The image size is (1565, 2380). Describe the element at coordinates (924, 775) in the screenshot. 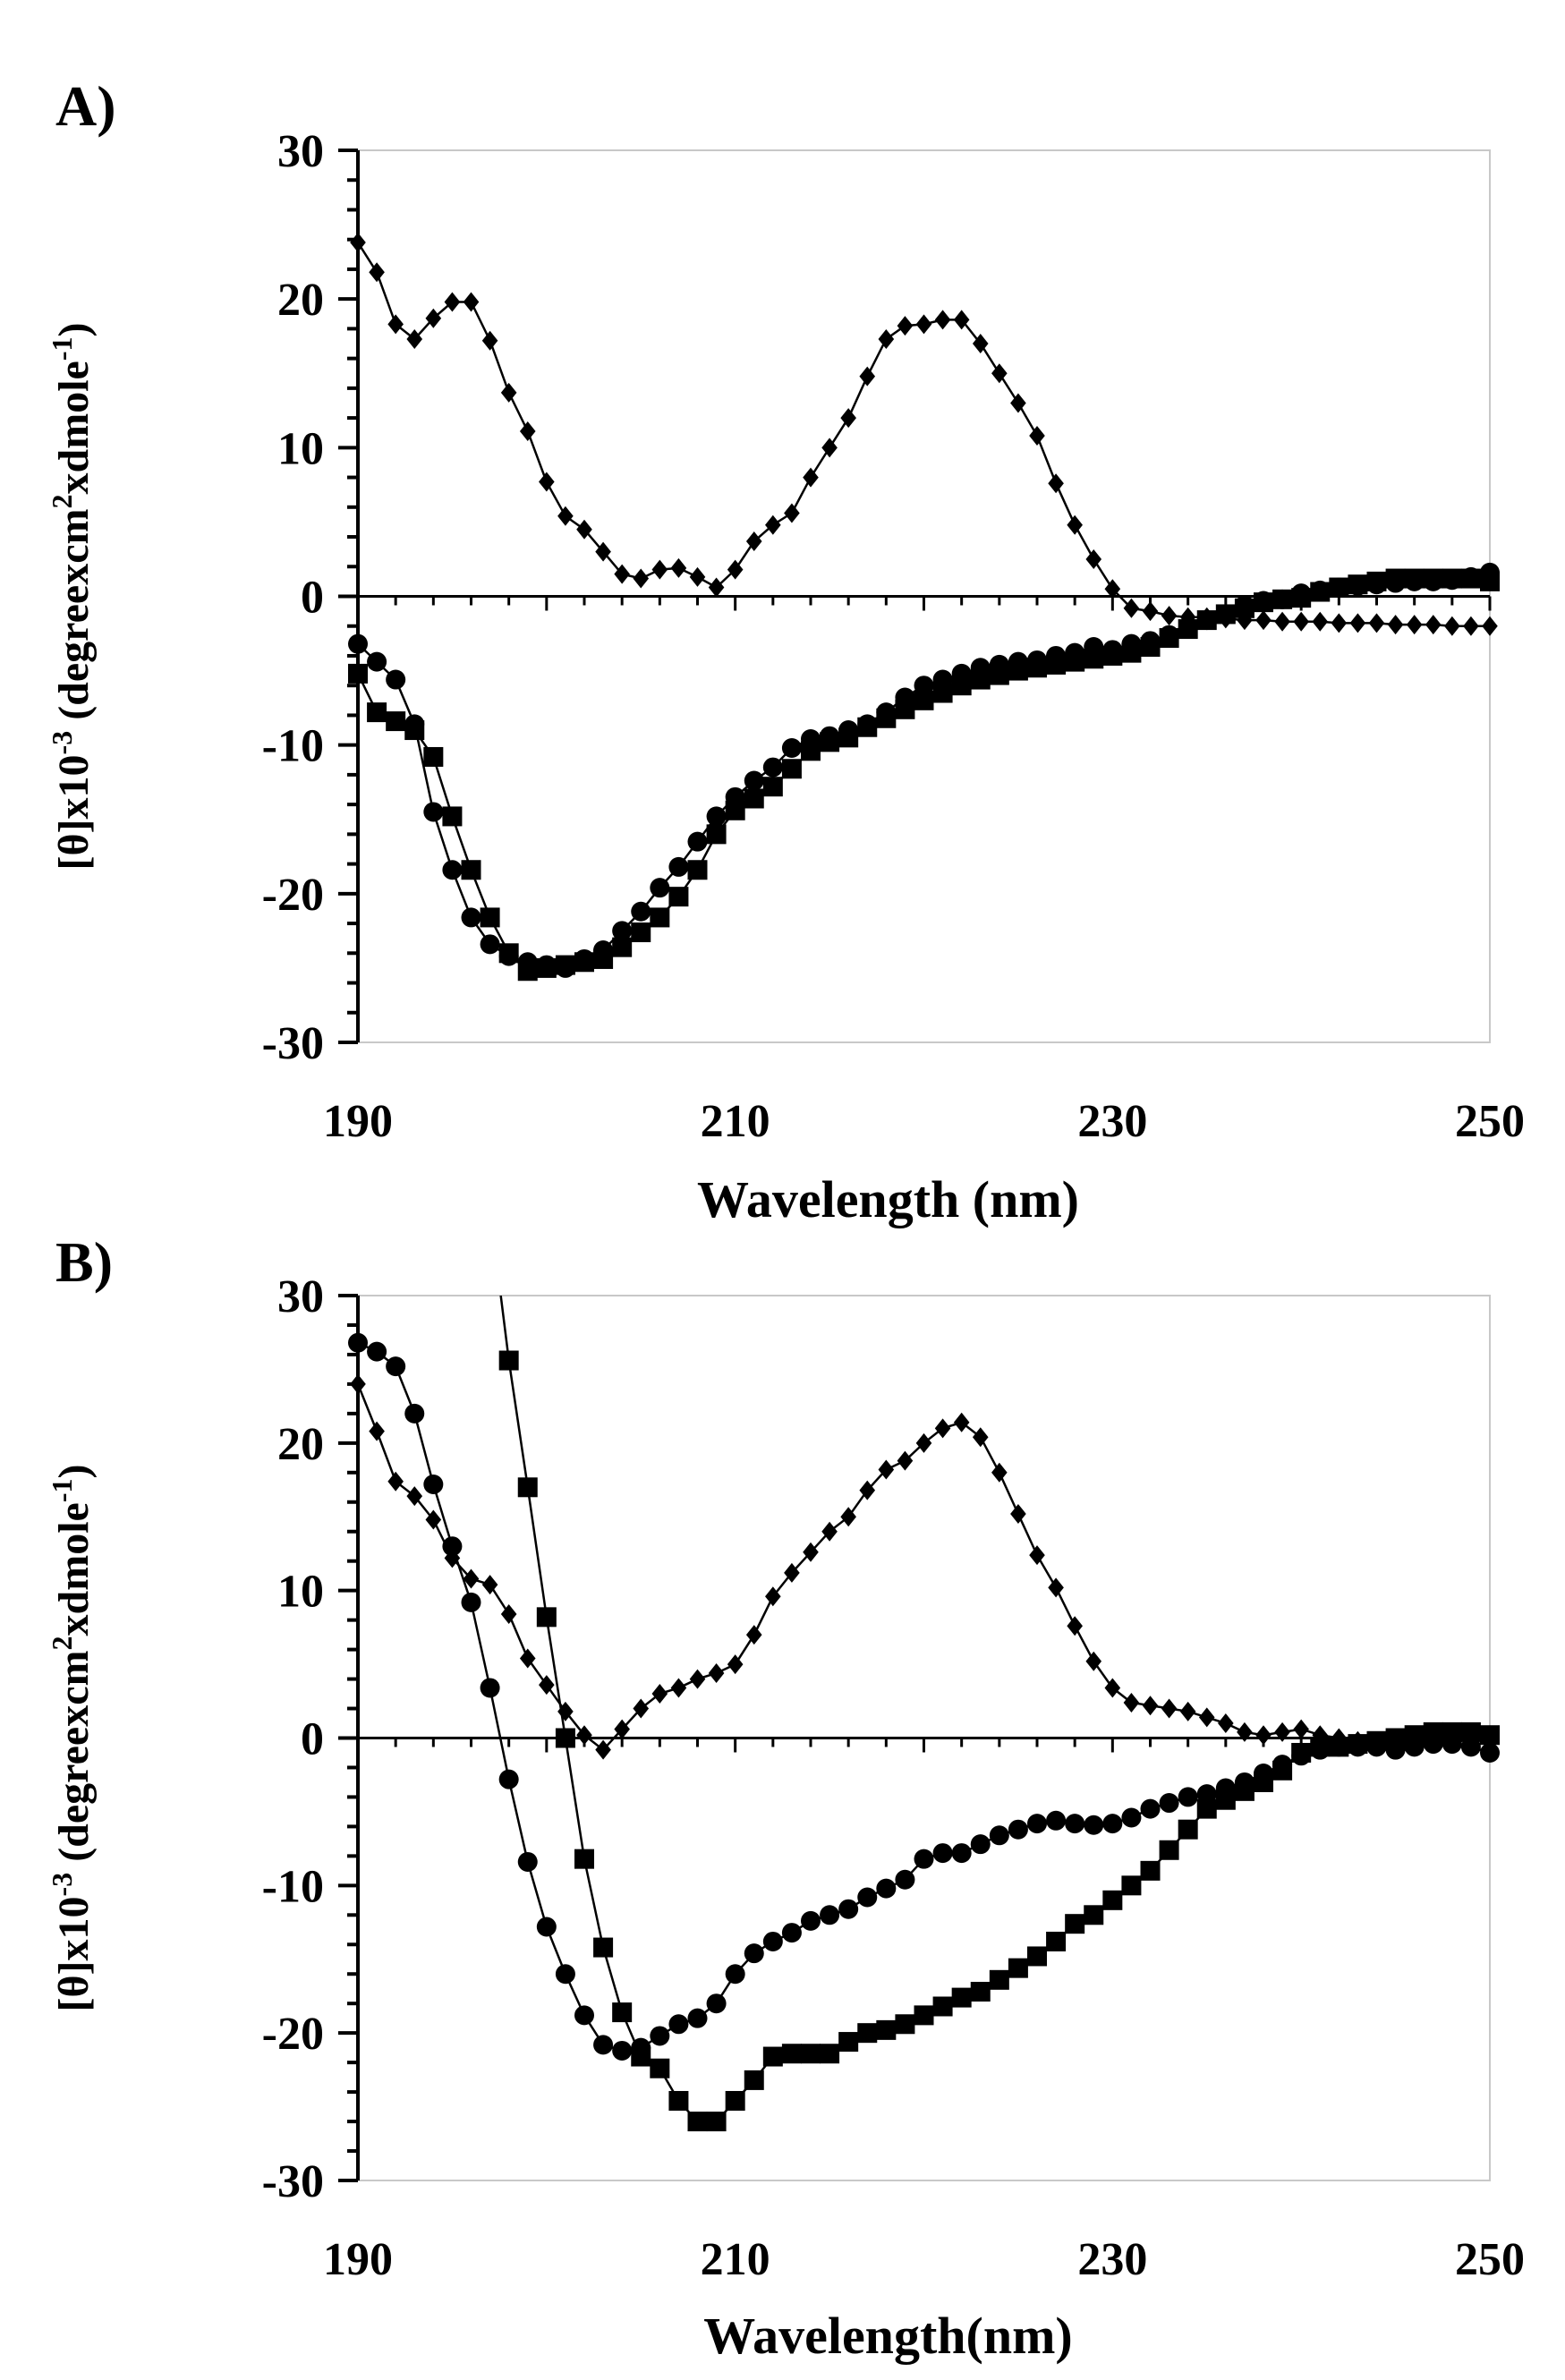

I see `series-square` at that location.